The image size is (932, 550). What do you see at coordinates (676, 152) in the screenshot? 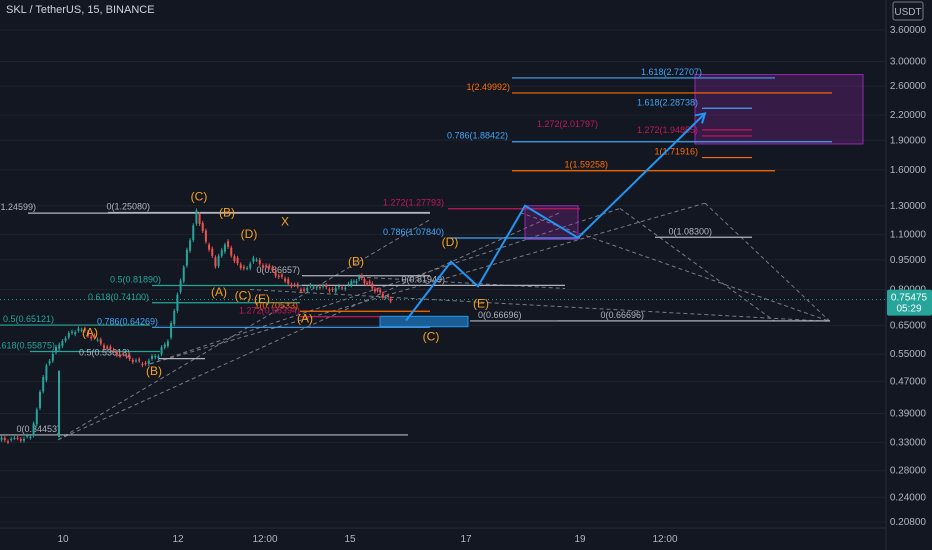
I see `fib-label-24: 1(1.71916)` at bounding box center [676, 152].